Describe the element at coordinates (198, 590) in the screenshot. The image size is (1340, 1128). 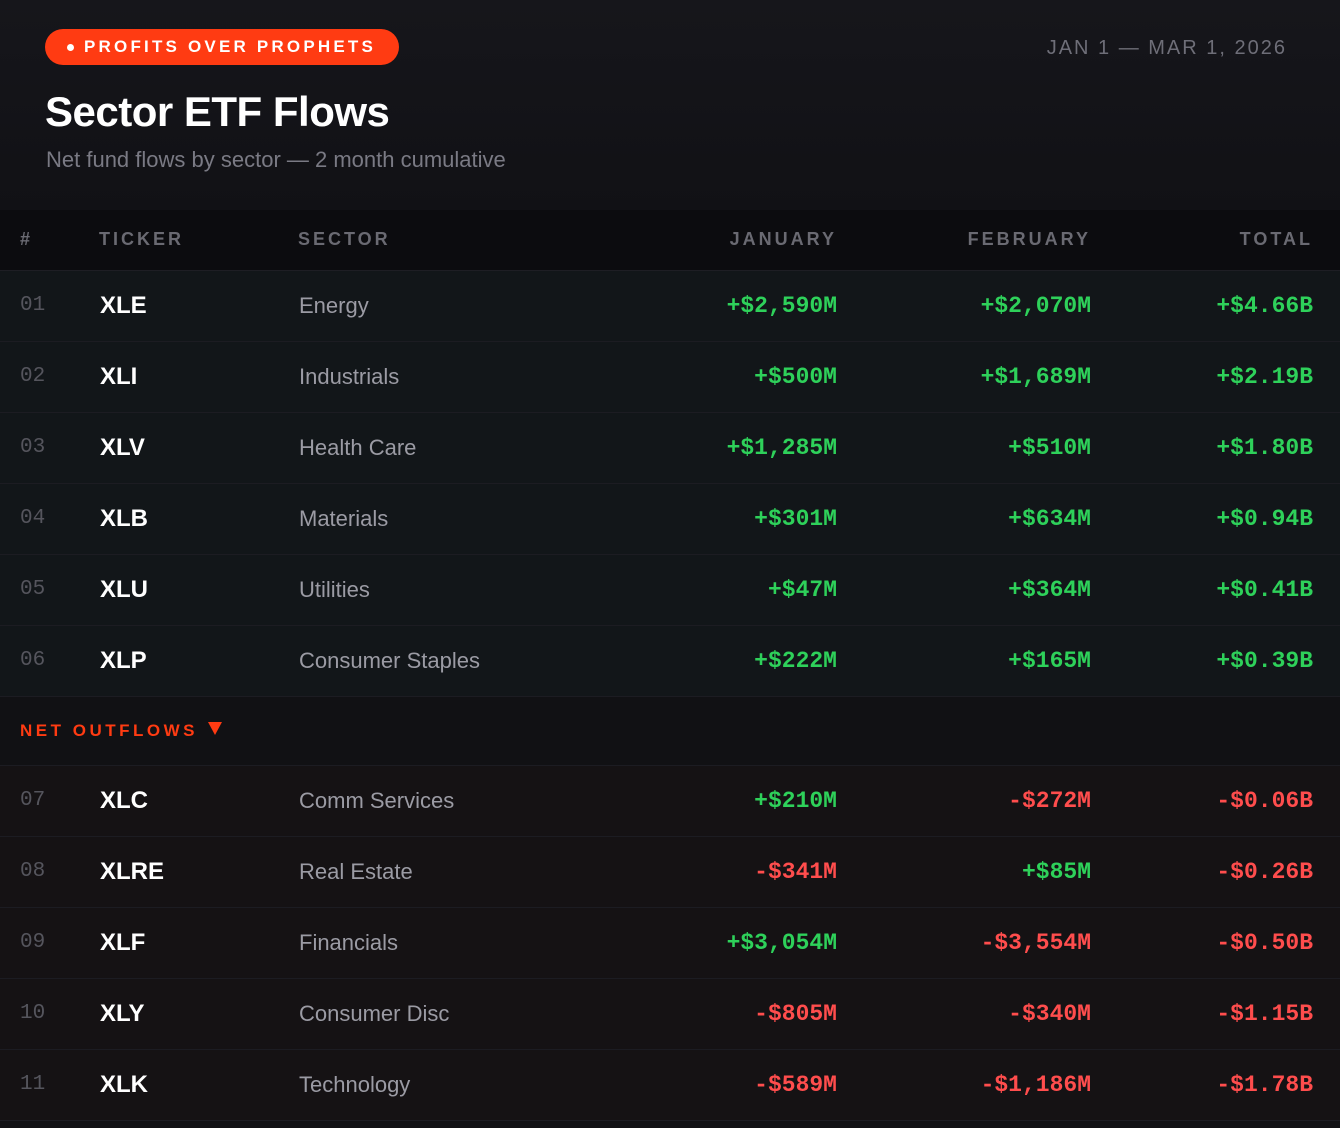
I see `ticker-cell: XLU` at that location.